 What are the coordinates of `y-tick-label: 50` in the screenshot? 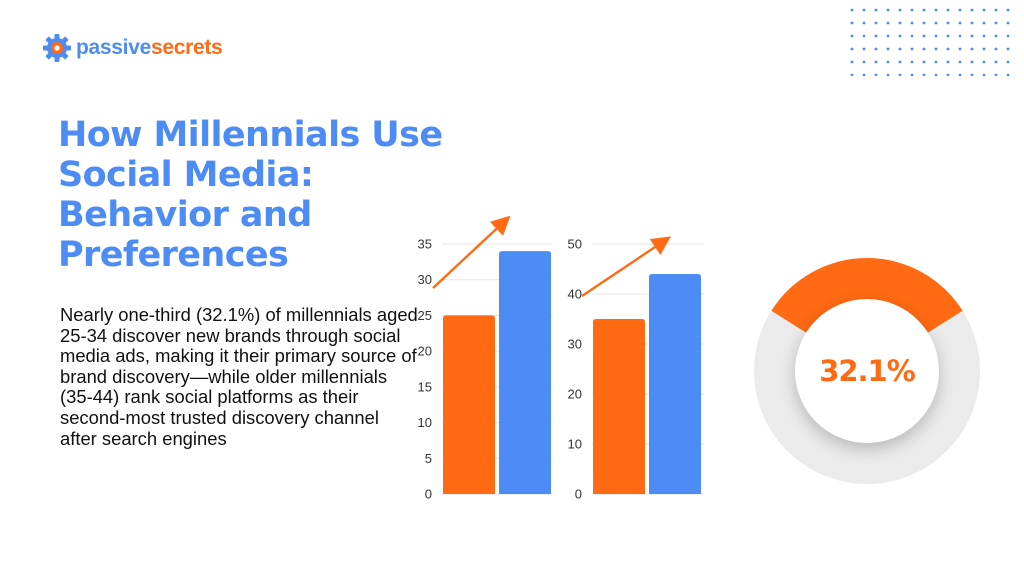 It's located at (575, 244).